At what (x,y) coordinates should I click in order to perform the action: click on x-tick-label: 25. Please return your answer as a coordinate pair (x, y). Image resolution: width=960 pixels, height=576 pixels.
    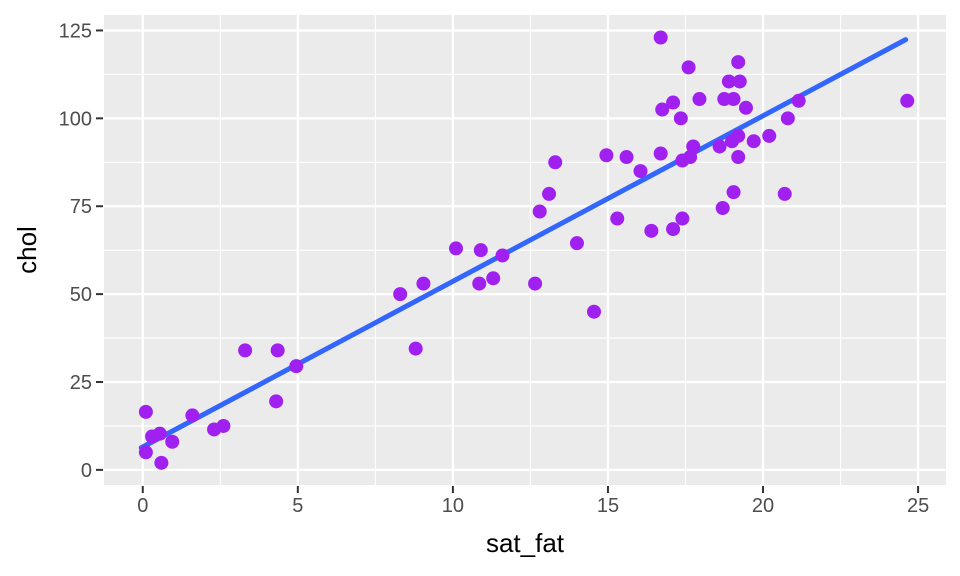
    Looking at the image, I should click on (918, 506).